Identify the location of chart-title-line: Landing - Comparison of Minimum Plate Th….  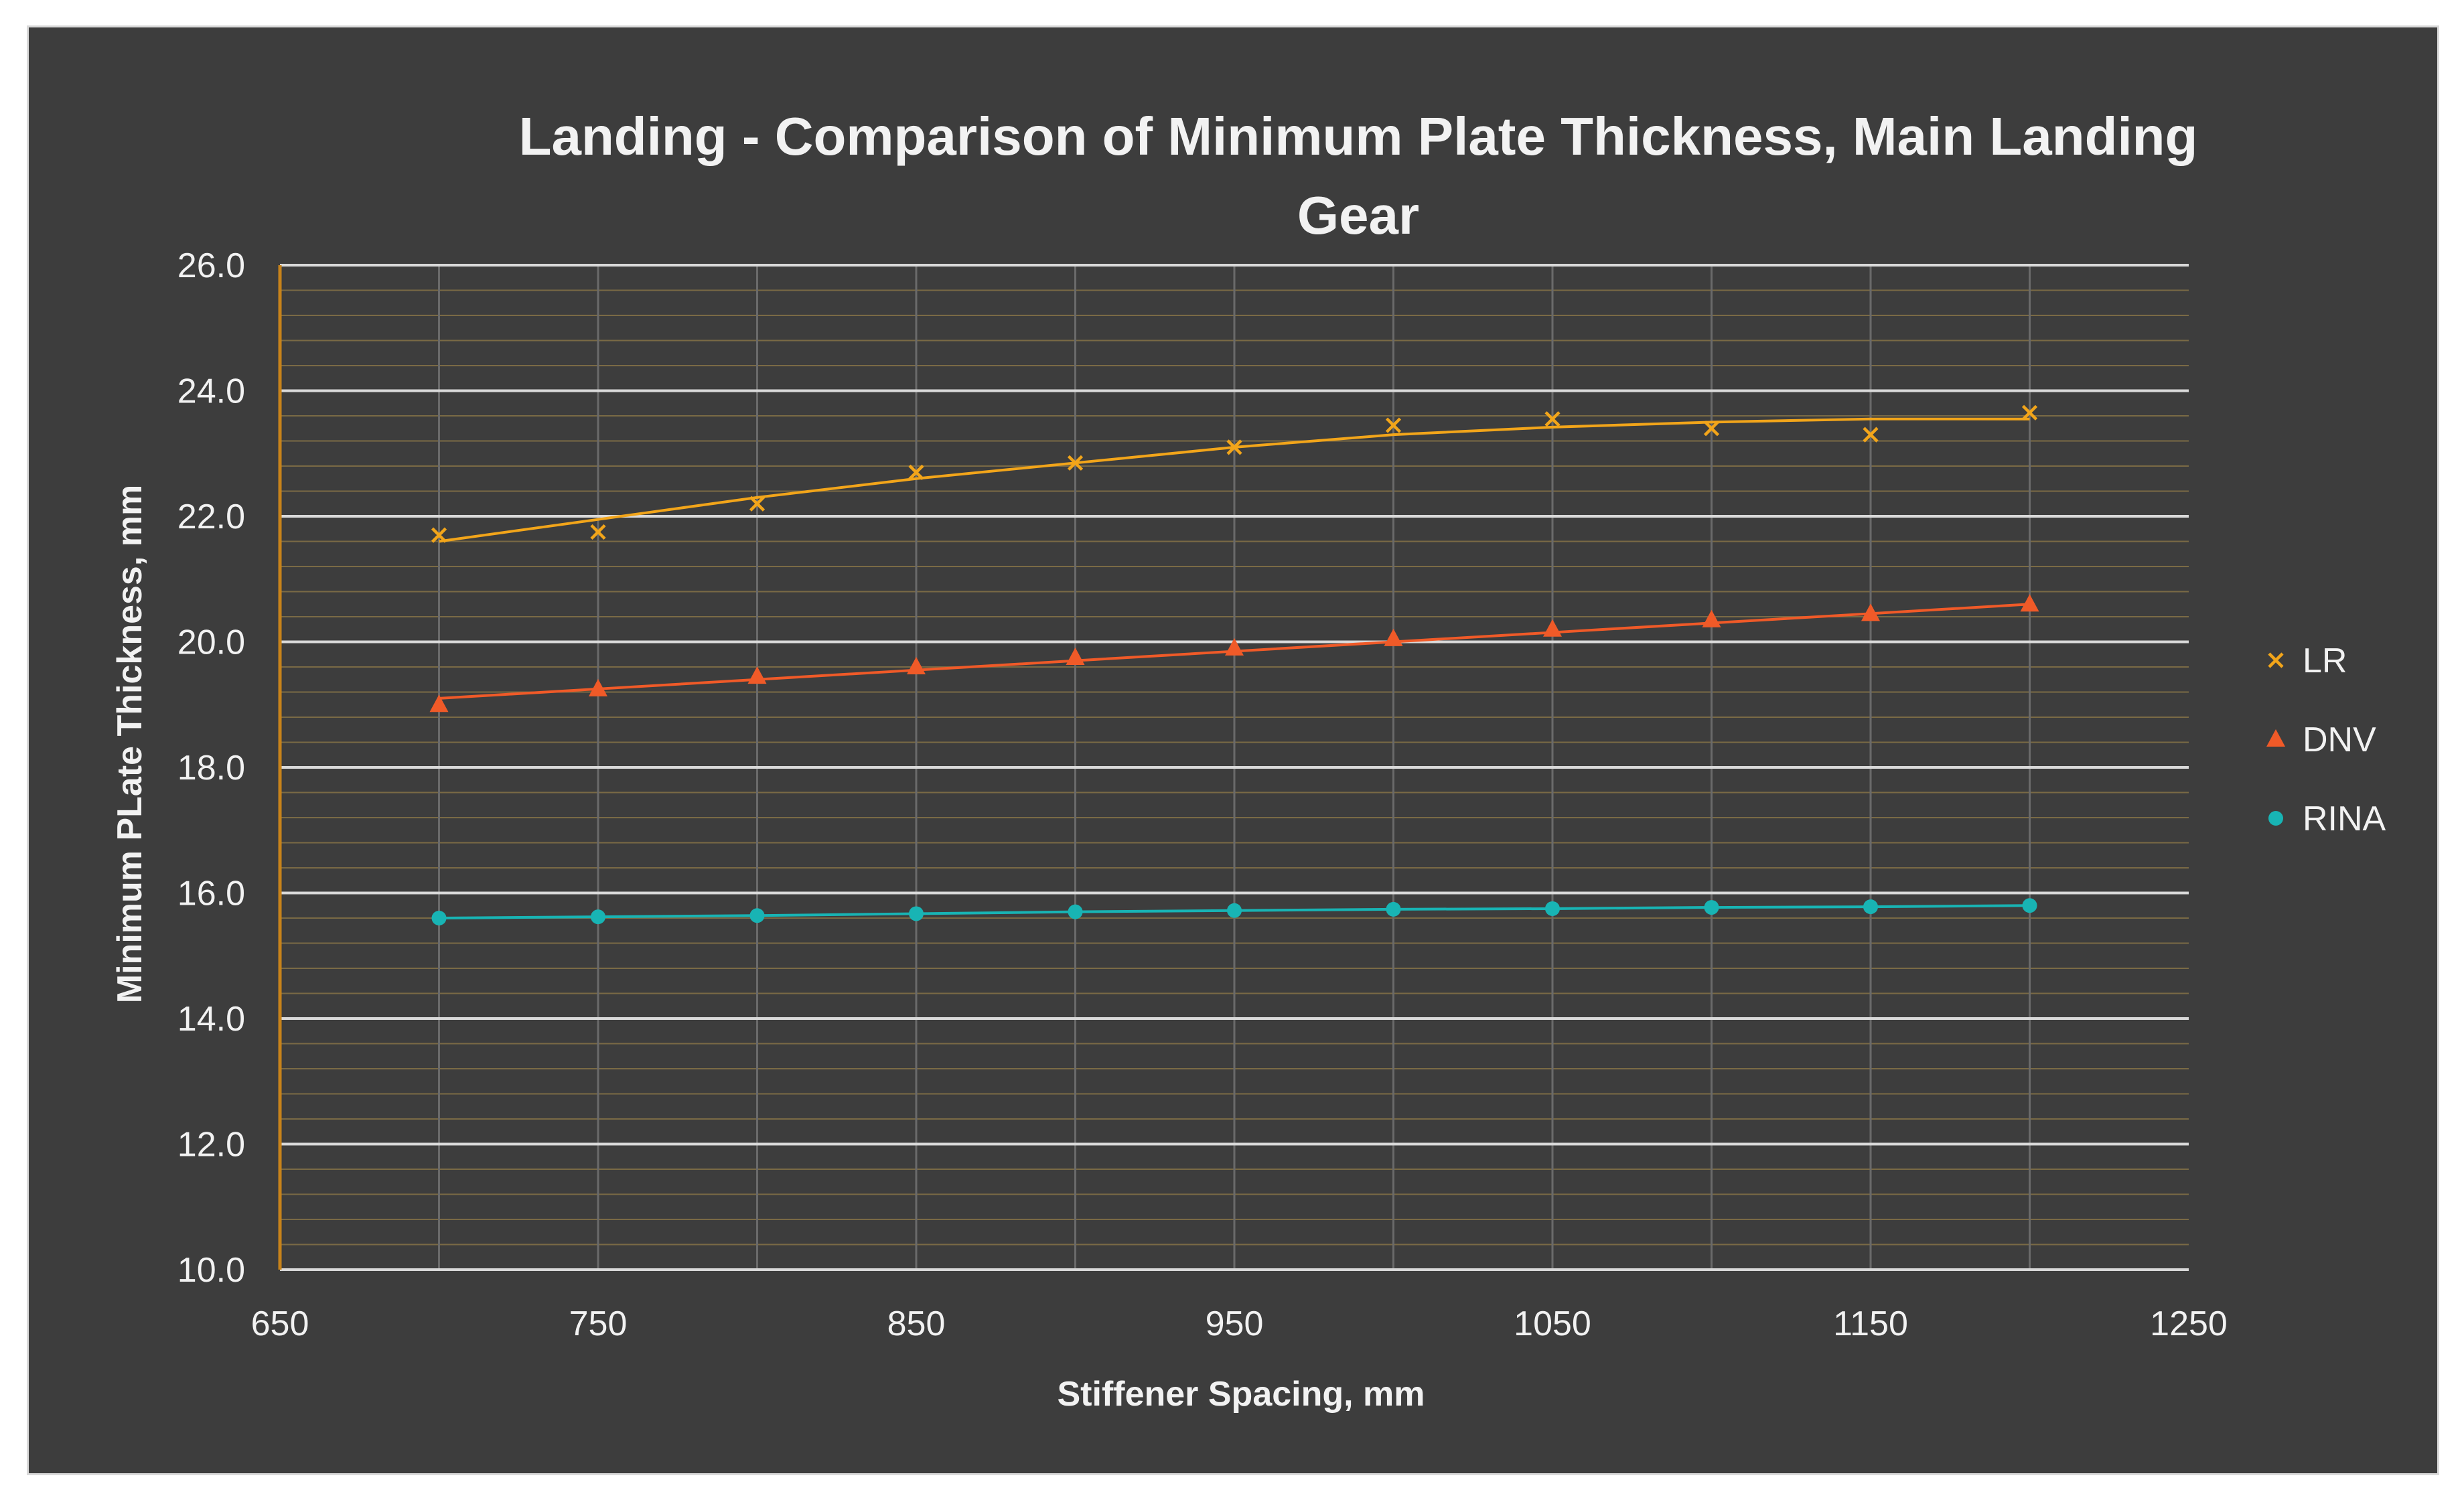
(1358, 136).